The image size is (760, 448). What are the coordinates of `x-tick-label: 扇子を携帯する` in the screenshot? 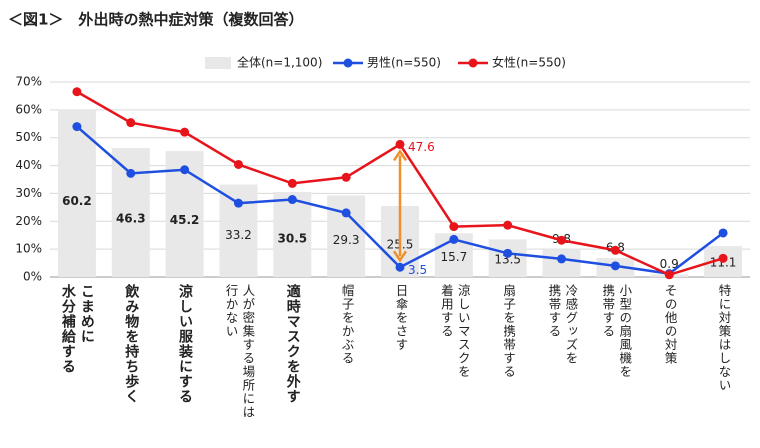 It's located at (509, 331).